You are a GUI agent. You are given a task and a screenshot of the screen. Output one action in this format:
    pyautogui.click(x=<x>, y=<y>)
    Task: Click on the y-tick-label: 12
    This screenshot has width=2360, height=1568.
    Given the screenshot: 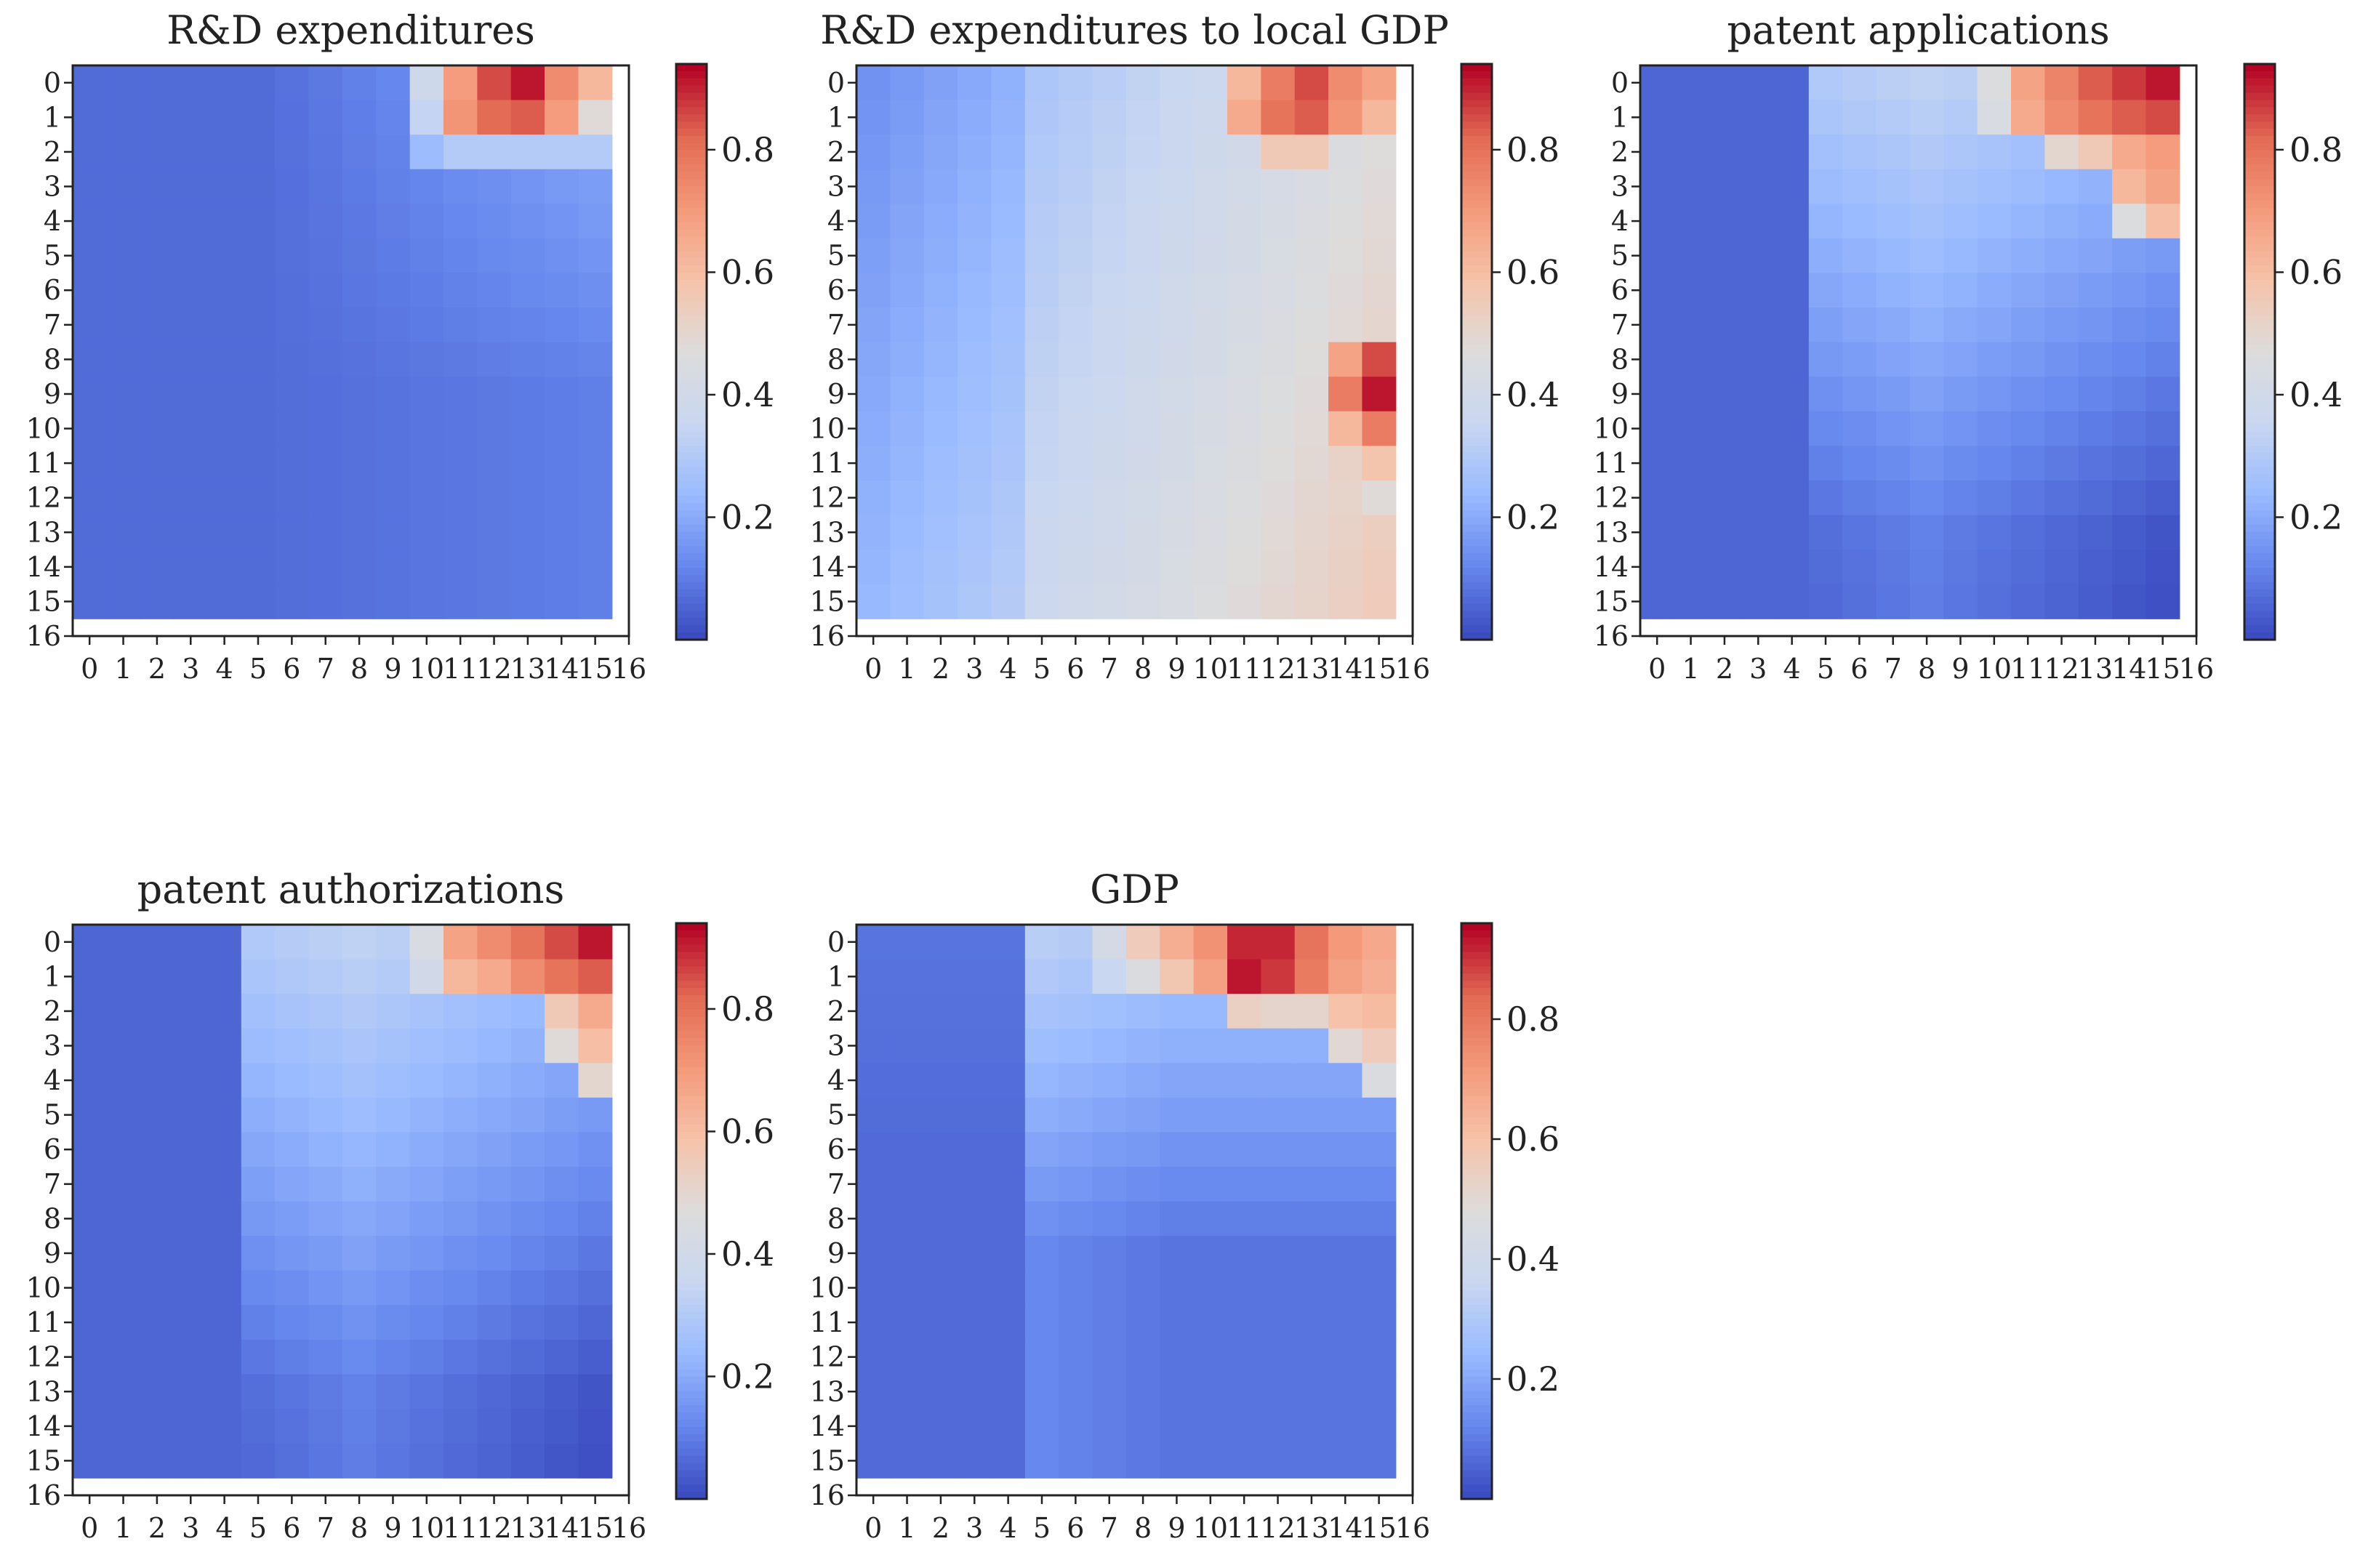 What is the action you would take?
    pyautogui.click(x=43, y=498)
    